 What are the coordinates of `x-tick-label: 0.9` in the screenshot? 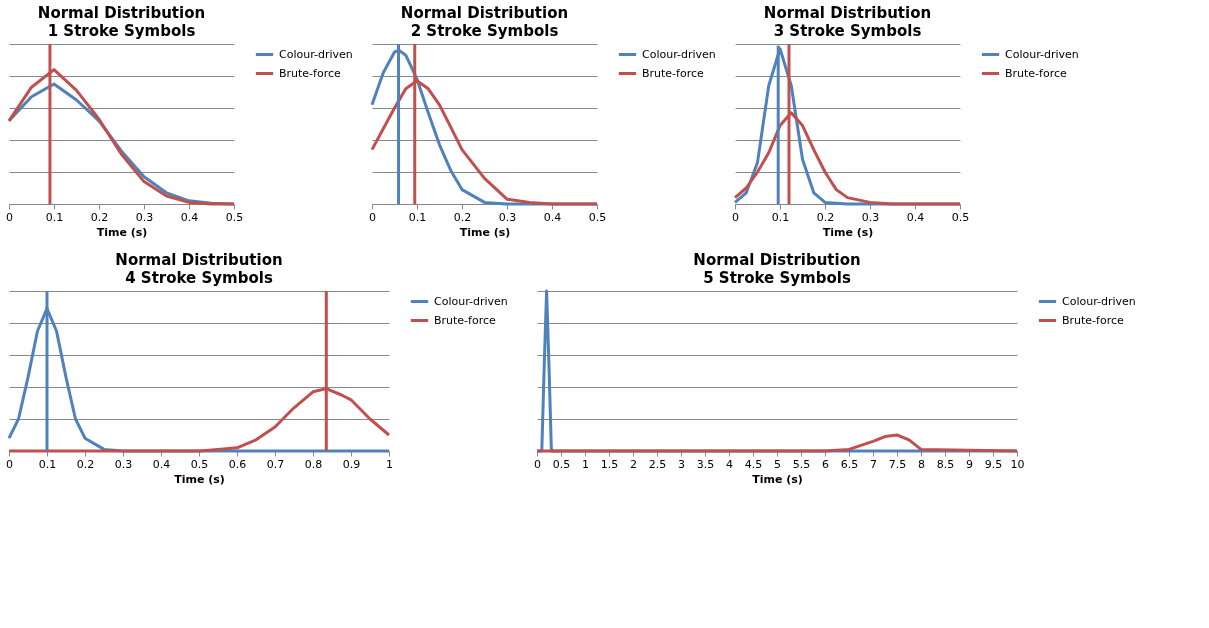 It's located at (351, 464).